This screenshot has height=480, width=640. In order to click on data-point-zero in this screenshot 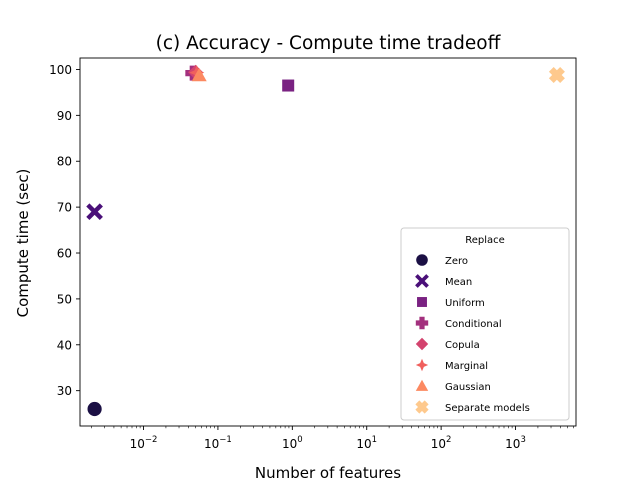, I will do `click(94, 409)`.